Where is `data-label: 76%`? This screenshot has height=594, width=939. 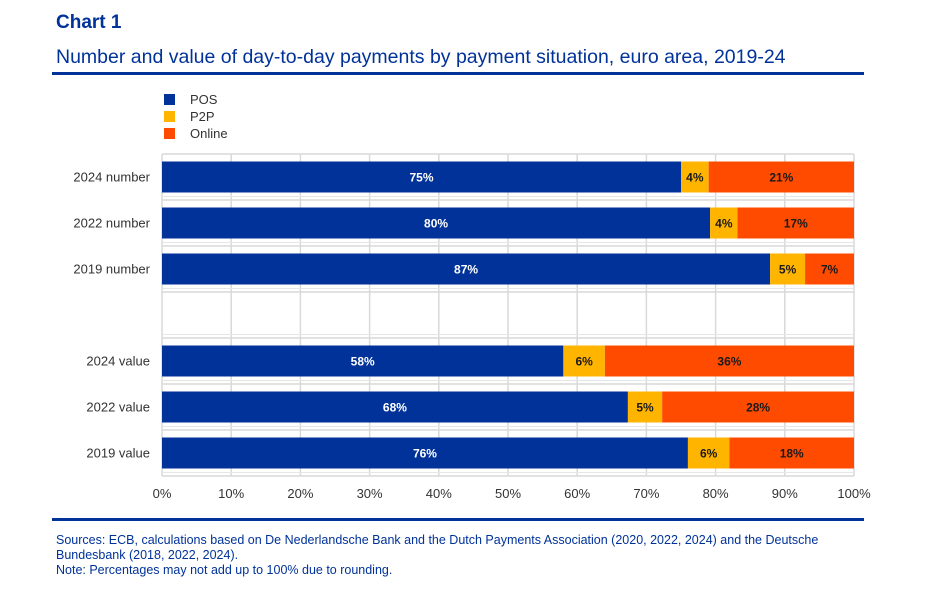
data-label: 76% is located at coordinates (425, 454).